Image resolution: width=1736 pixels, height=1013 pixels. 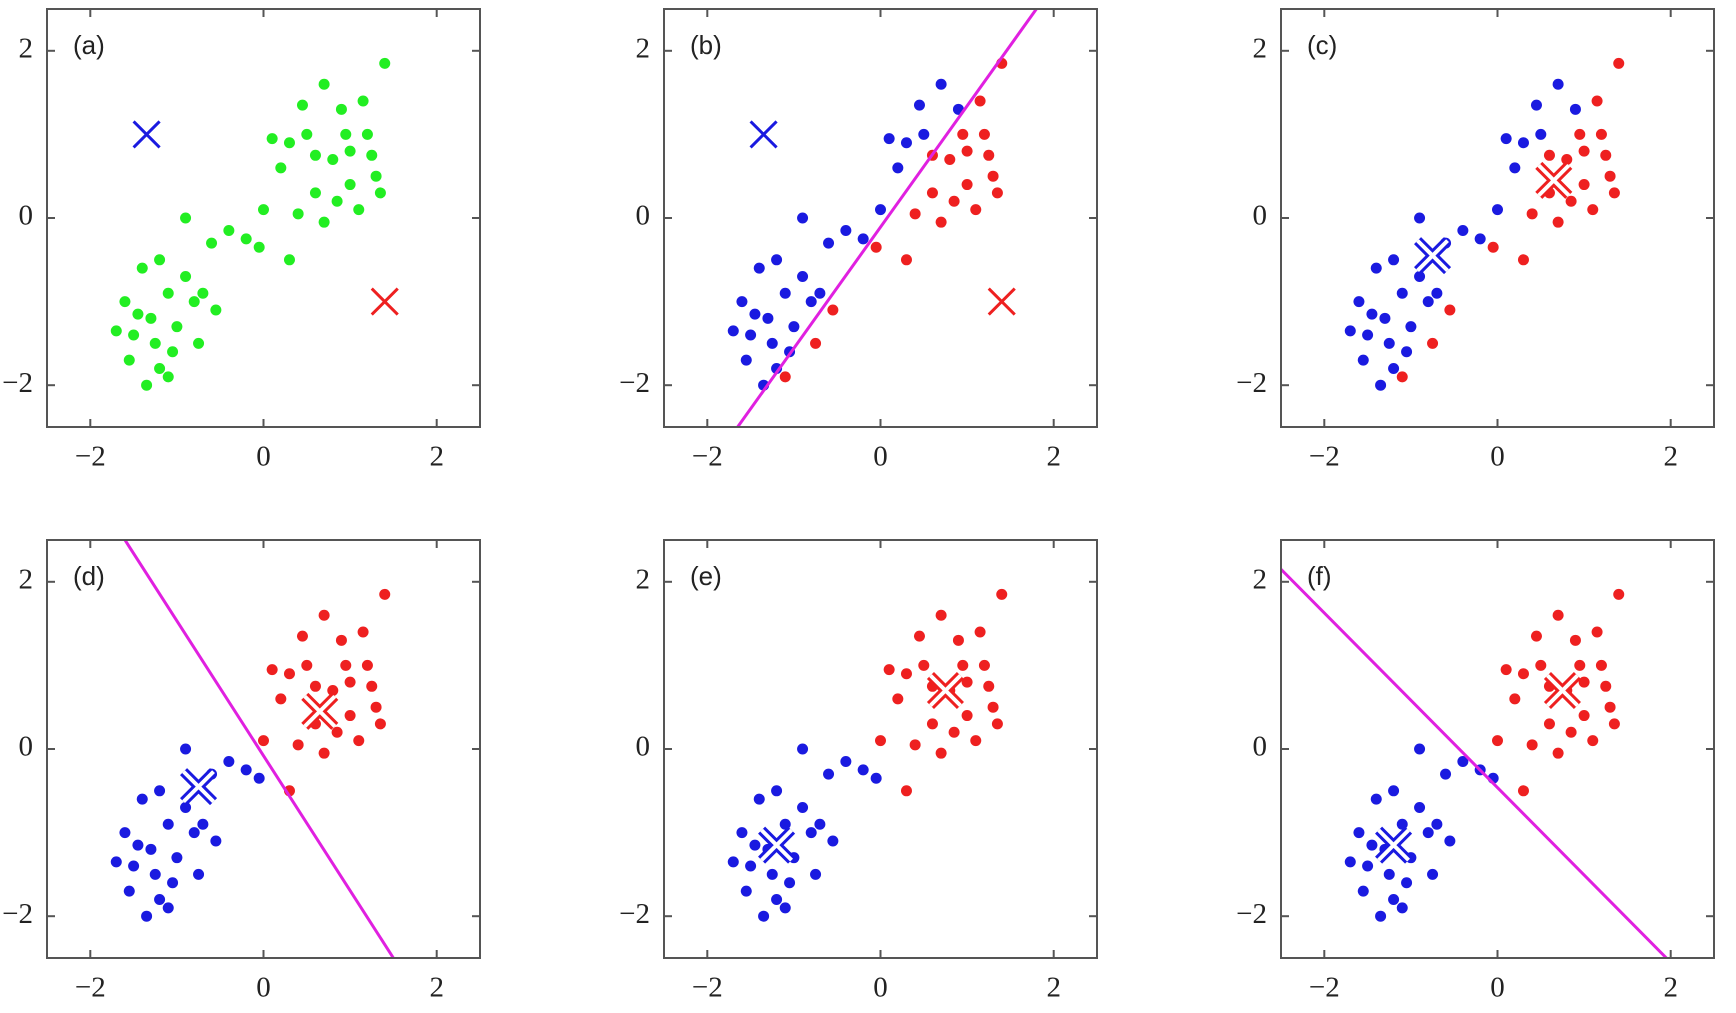 I want to click on panel: −2 0 2 −2 0 2 (d), so click(x=241, y=771).